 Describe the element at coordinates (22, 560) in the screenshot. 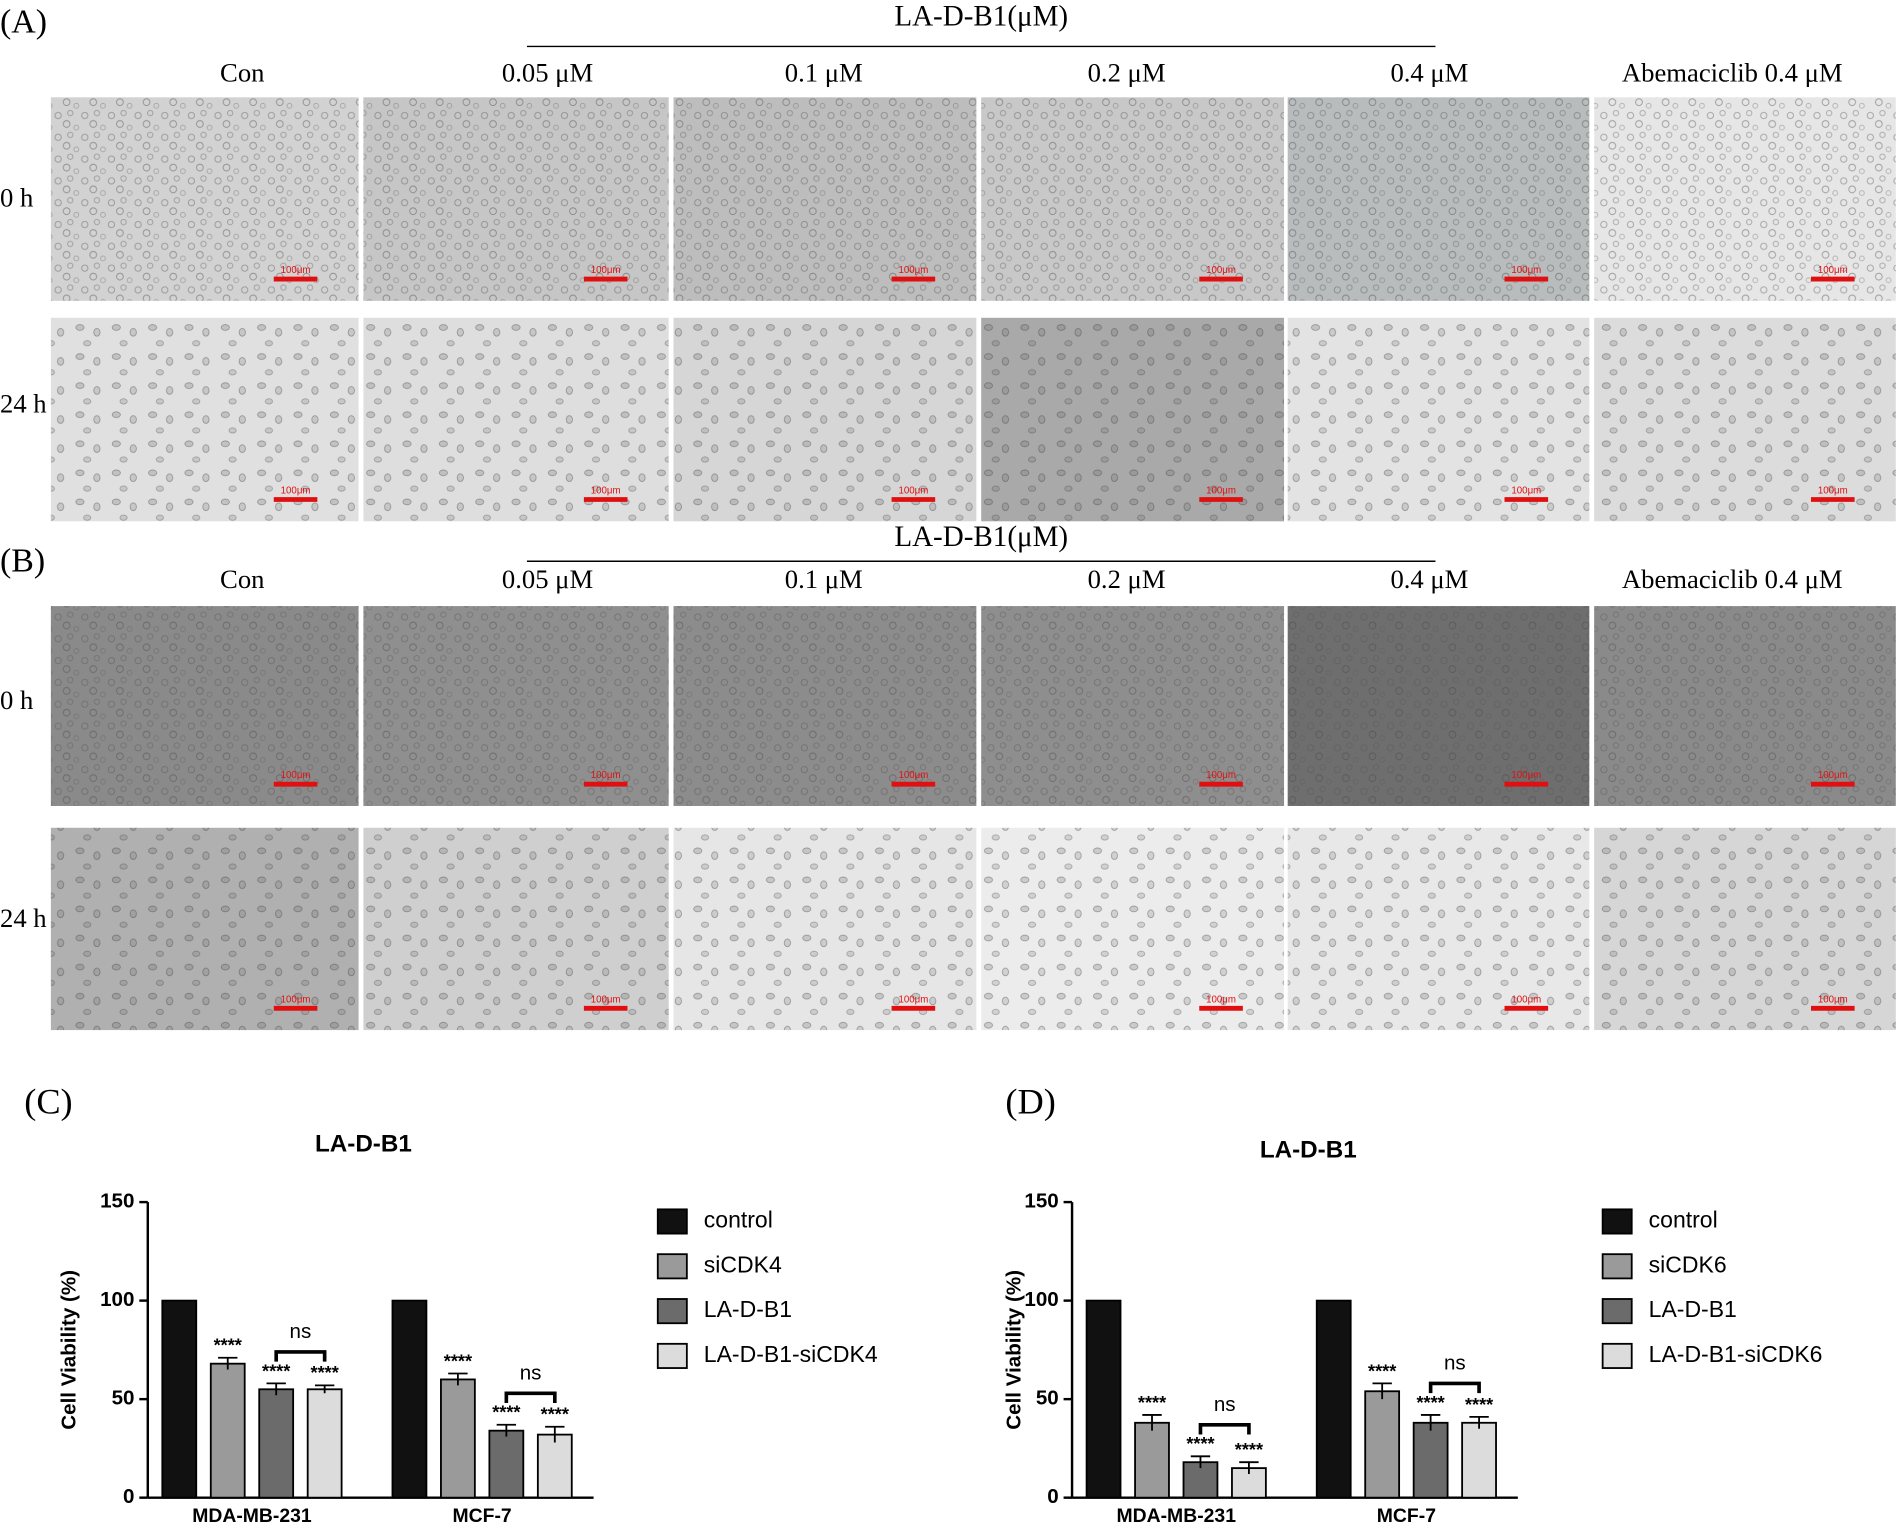

I see `panel-label: (B)` at that location.